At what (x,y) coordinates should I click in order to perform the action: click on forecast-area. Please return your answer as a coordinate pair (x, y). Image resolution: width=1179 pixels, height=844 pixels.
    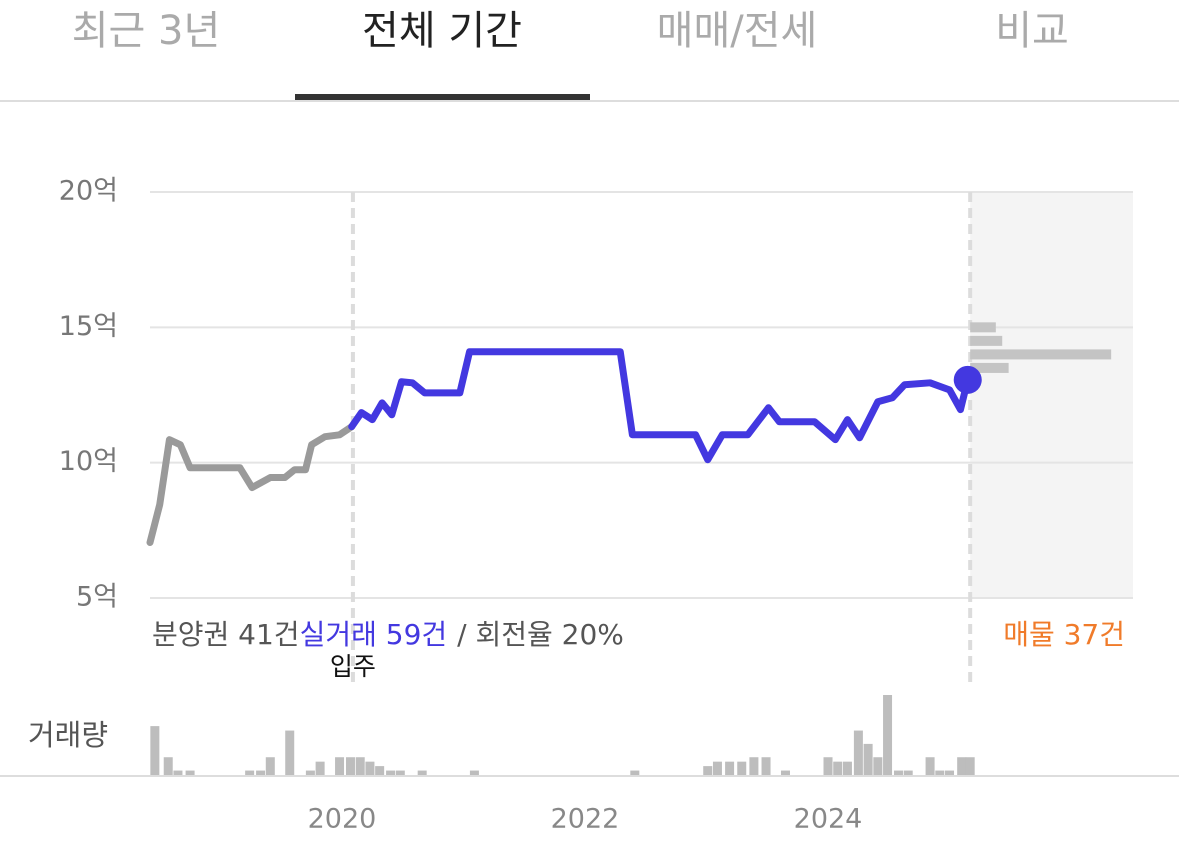
    Looking at the image, I should click on (1051, 395).